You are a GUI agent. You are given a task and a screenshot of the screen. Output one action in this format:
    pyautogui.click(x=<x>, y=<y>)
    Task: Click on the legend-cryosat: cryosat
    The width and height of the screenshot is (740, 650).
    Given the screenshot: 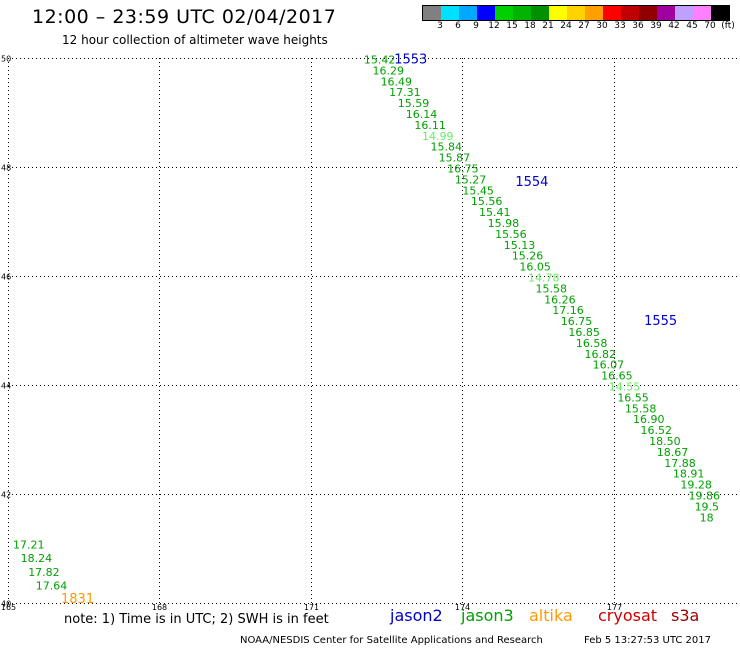 What is the action you would take?
    pyautogui.click(x=628, y=615)
    